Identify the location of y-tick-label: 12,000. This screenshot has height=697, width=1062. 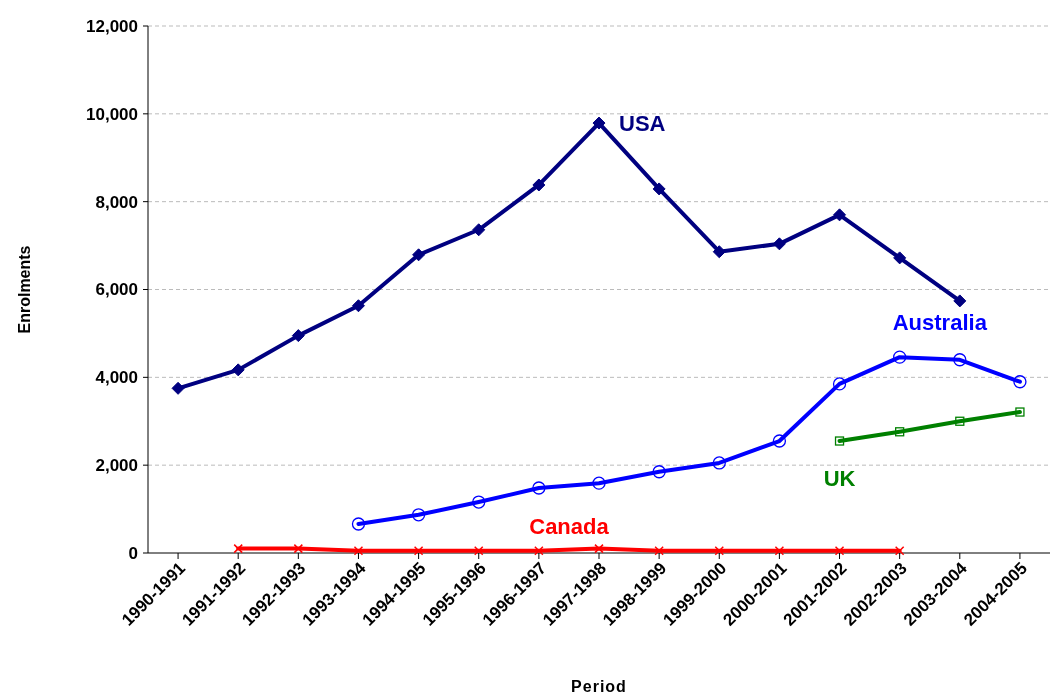
(112, 26).